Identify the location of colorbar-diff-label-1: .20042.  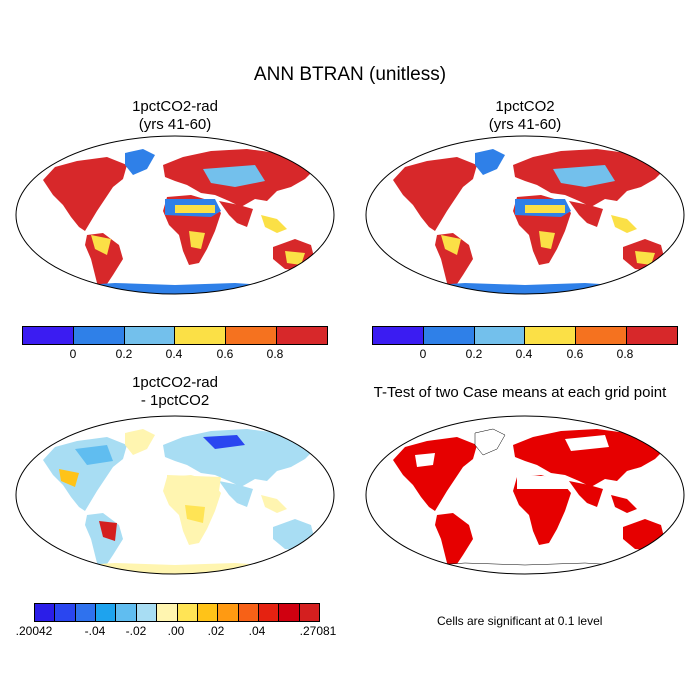
(34, 631).